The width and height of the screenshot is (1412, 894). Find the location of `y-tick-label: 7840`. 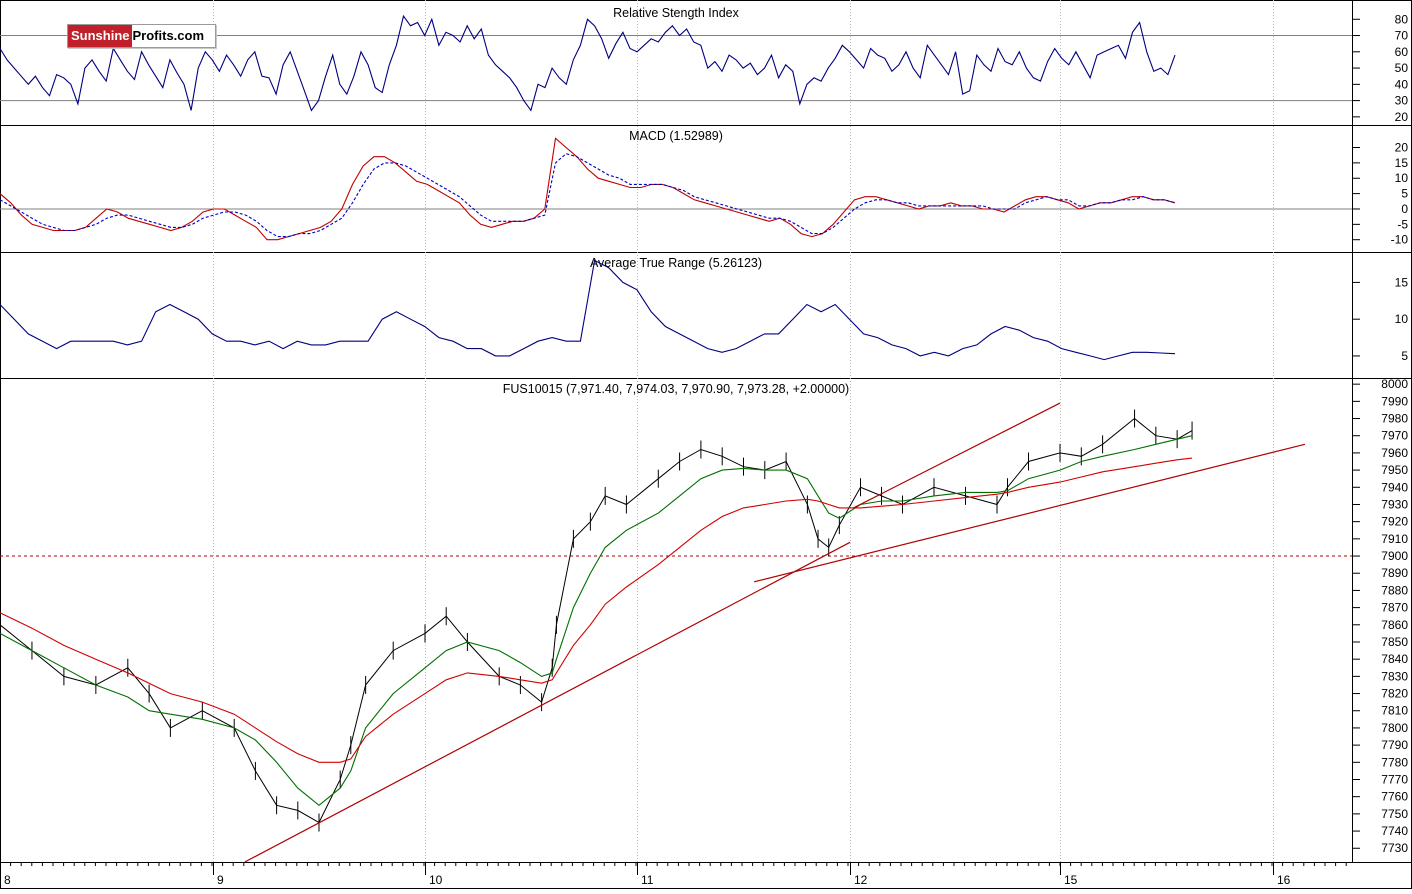

y-tick-label: 7840 is located at coordinates (1394, 659).